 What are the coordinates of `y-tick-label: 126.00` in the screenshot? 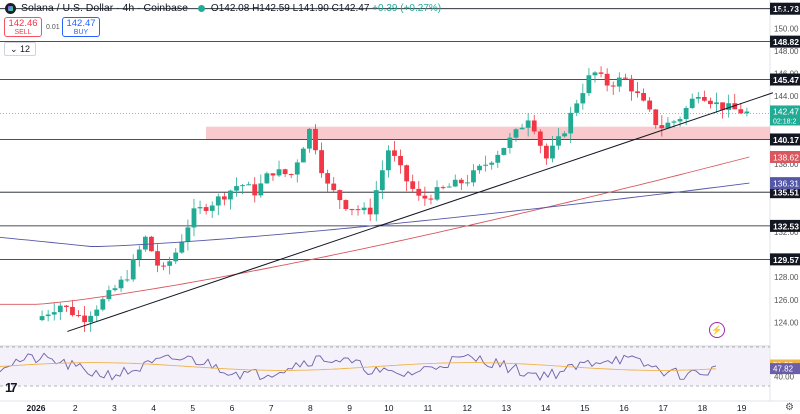 It's located at (786, 300).